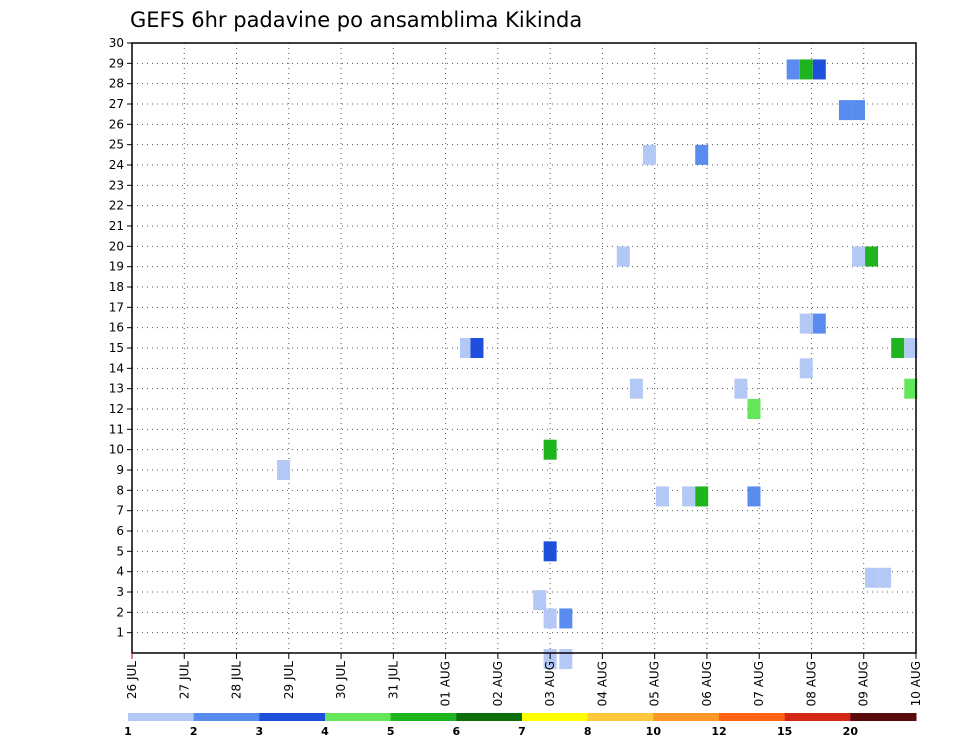  Describe the element at coordinates (457, 731) in the screenshot. I see `colorbar-label: 6` at that location.